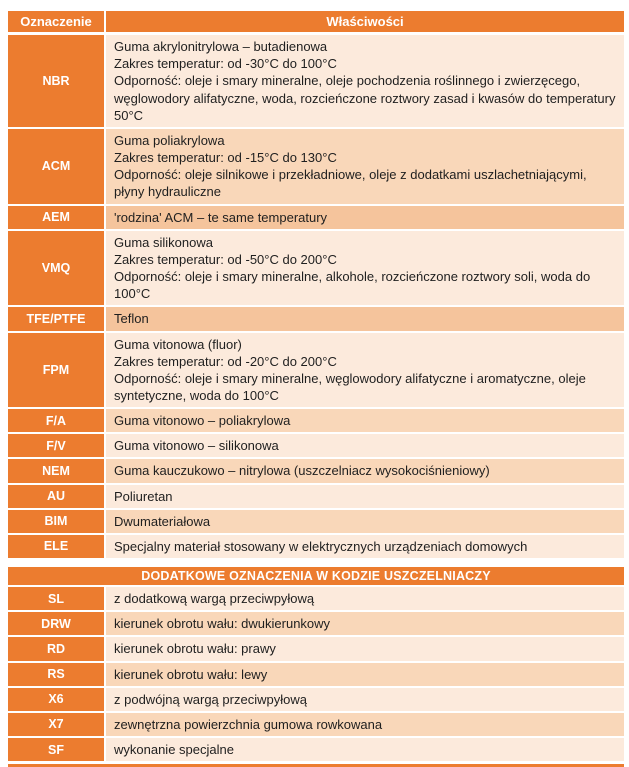  Describe the element at coordinates (365, 599) in the screenshot. I see `properties-cell: z dodatkową wargą przeciwpyłową` at that location.